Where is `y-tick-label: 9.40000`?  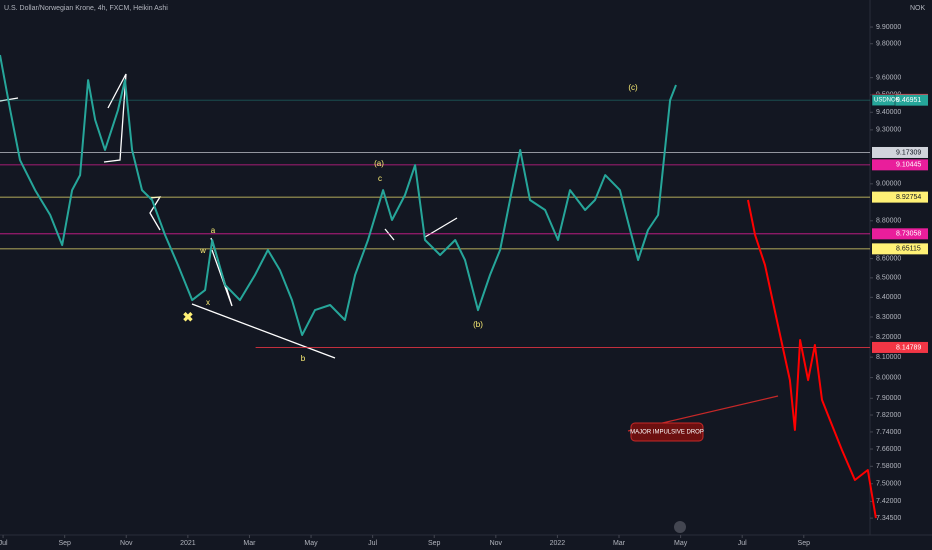 y-tick-label: 9.40000 is located at coordinates (888, 112).